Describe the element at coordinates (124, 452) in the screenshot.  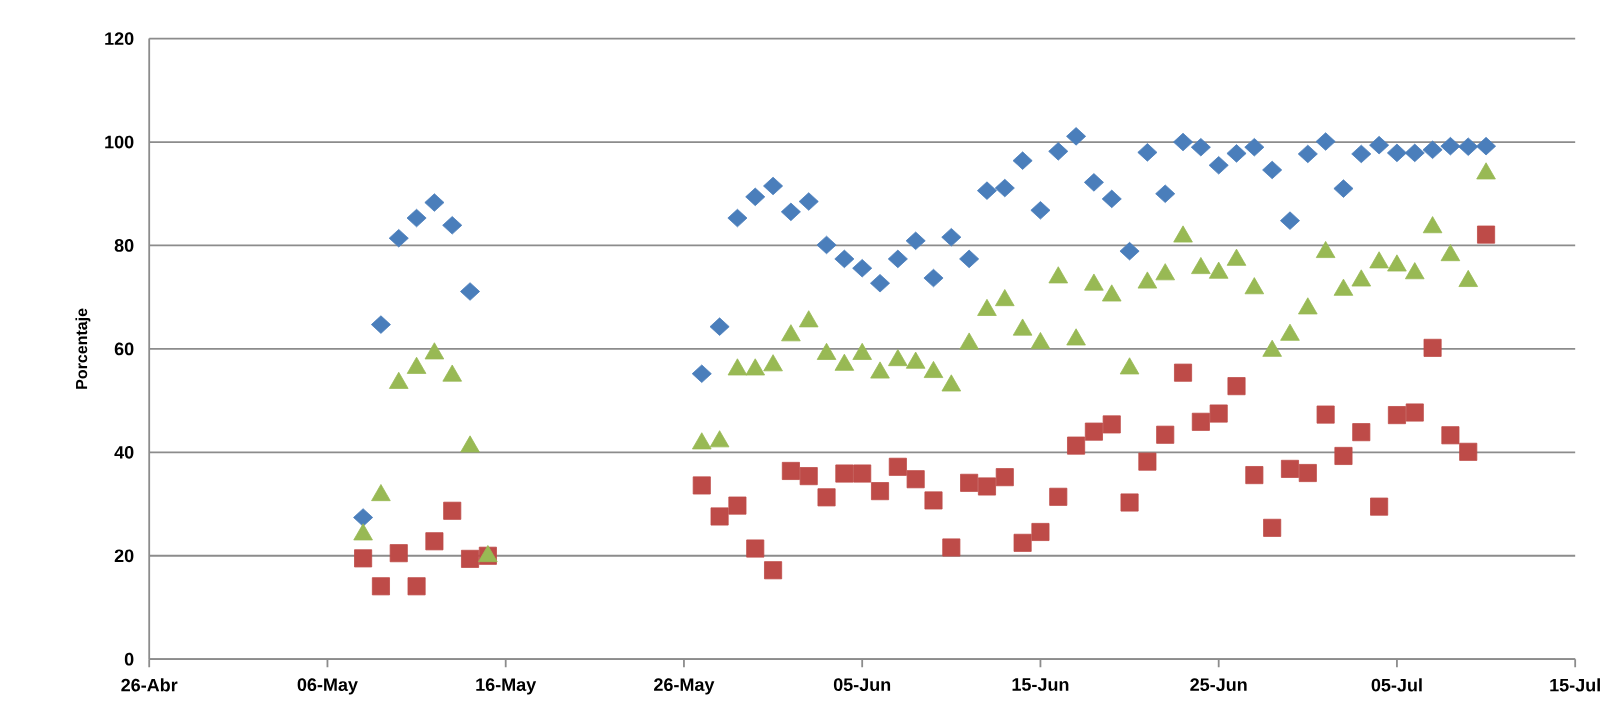
I see `y-tick-label: 40` at that location.